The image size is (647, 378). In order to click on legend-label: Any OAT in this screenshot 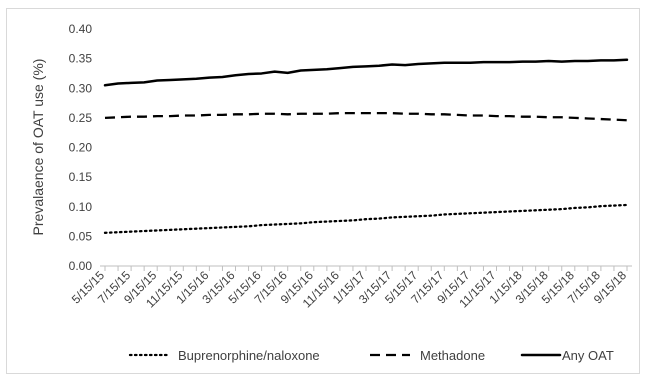, I will do `click(588, 355)`.